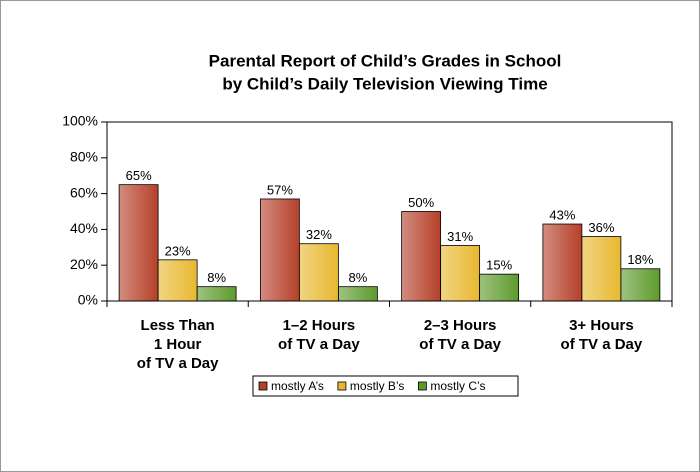  Describe the element at coordinates (139, 175) in the screenshot. I see `data-label: 65%` at that location.